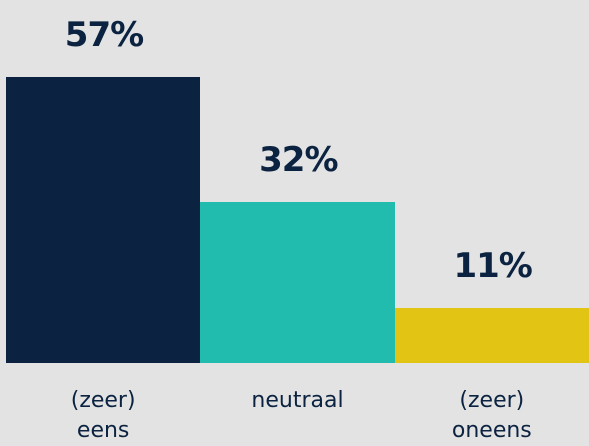  What do you see at coordinates (103, 415) in the screenshot?
I see `category-label: (zeer) eens` at bounding box center [103, 415].